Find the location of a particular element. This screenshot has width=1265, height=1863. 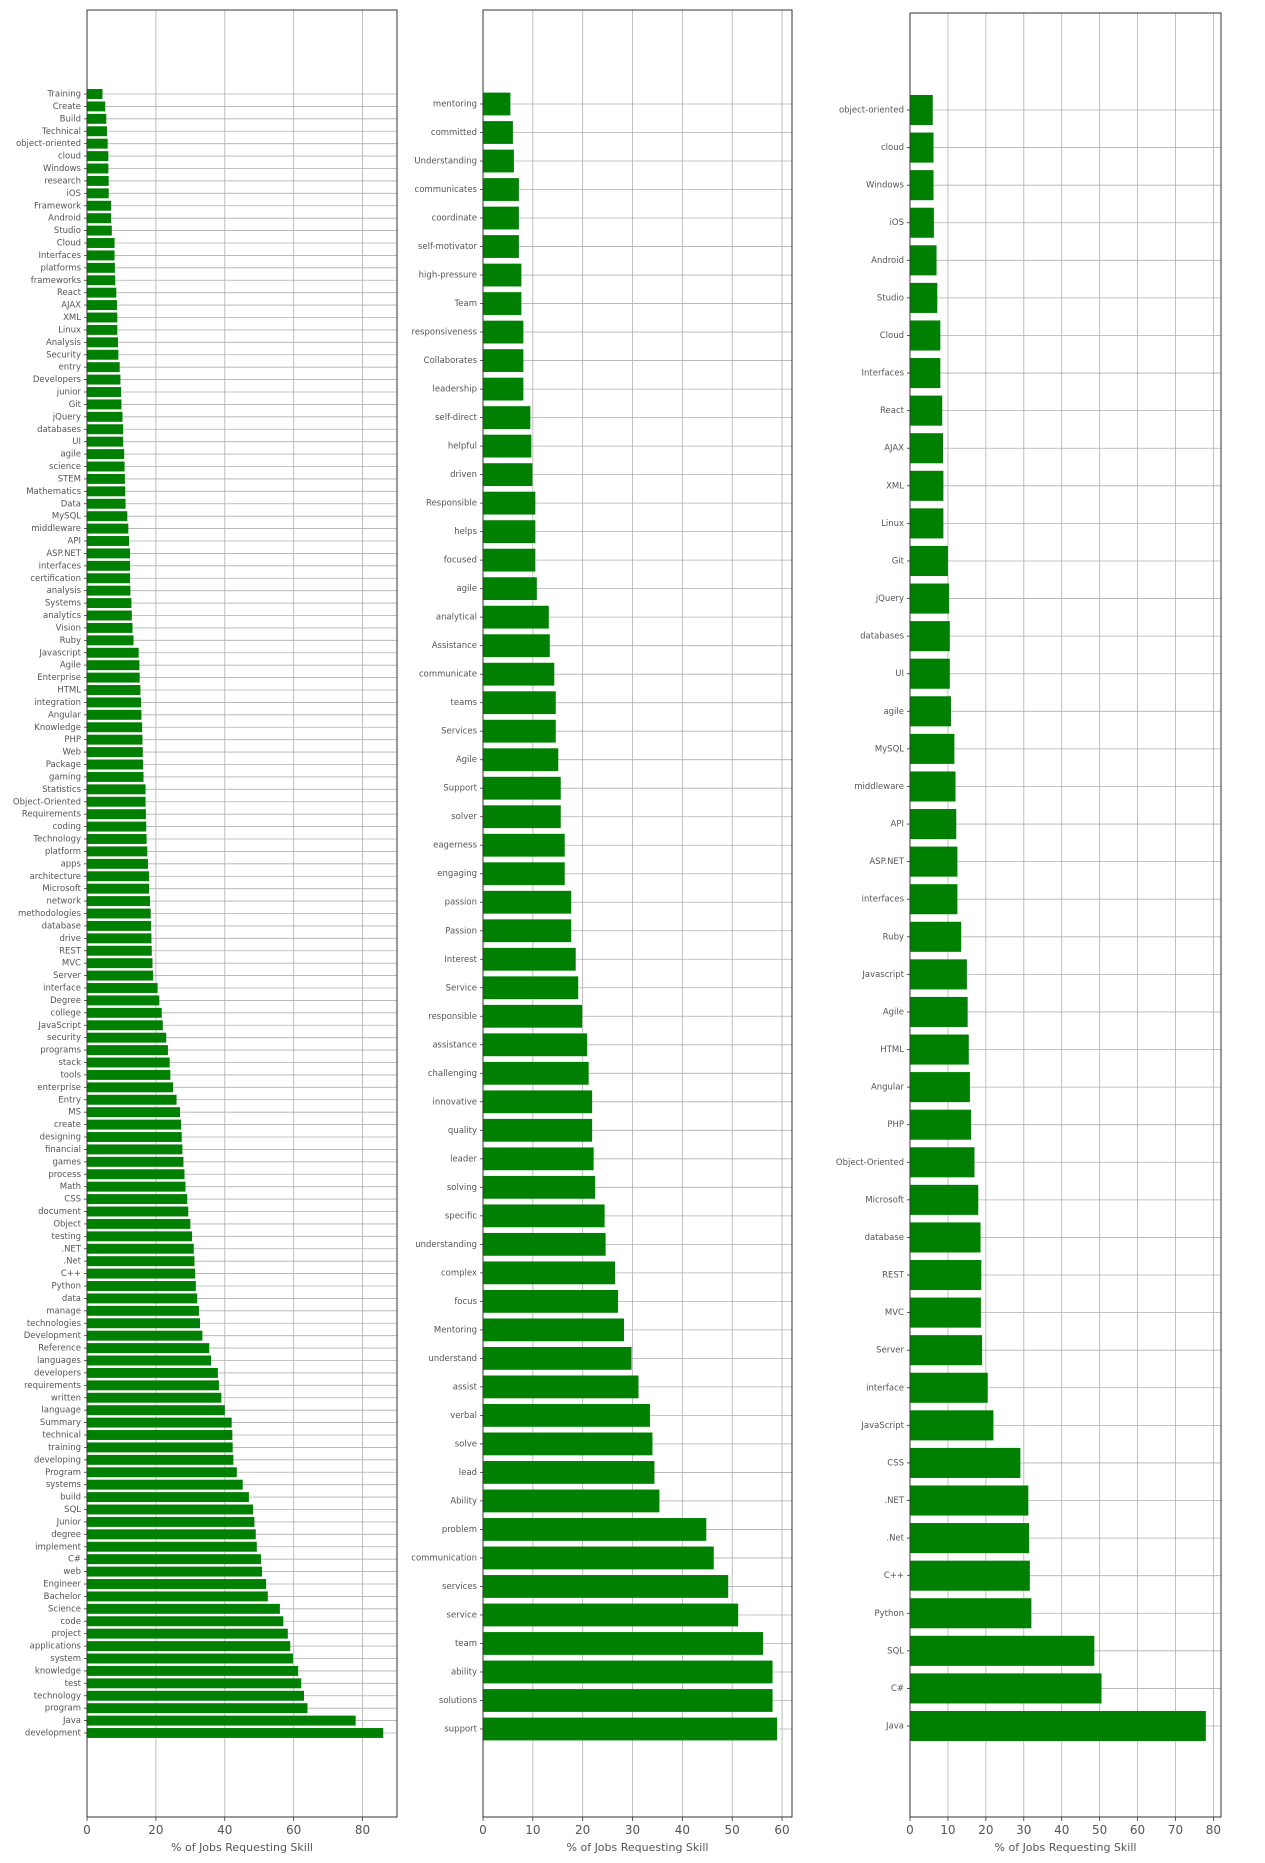

category-label: self-direct is located at coordinates (456, 418).